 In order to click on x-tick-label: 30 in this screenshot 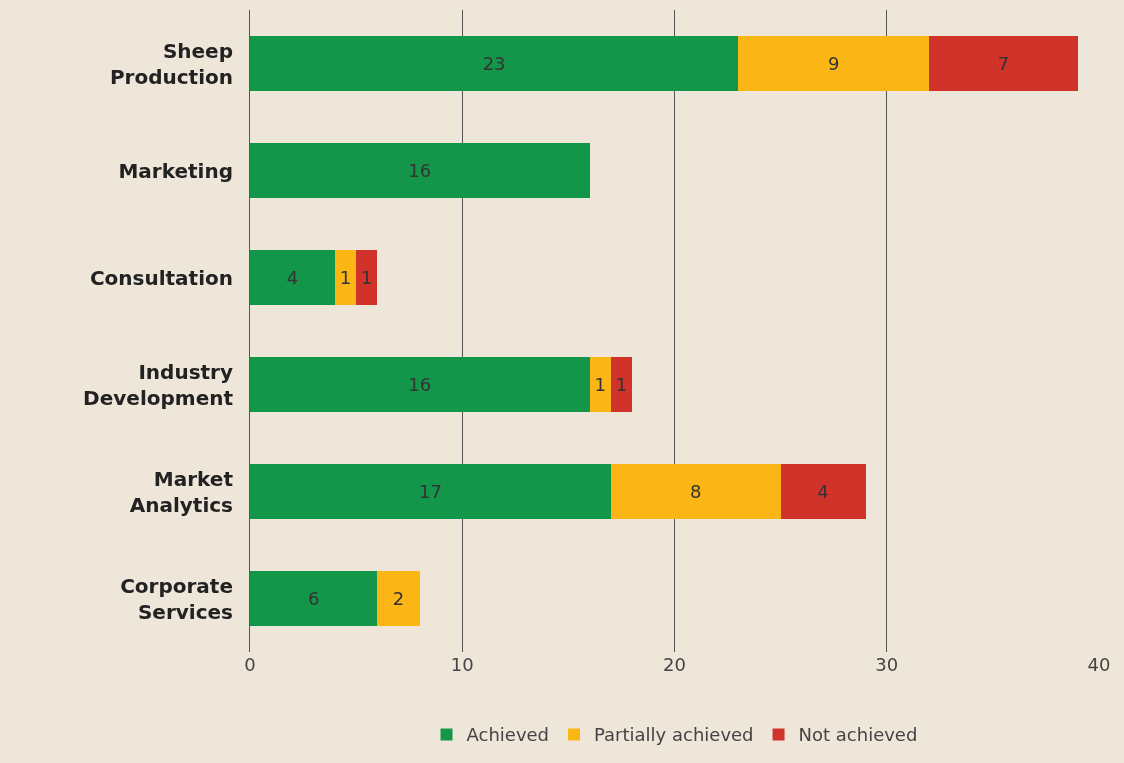, I will do `click(887, 664)`.